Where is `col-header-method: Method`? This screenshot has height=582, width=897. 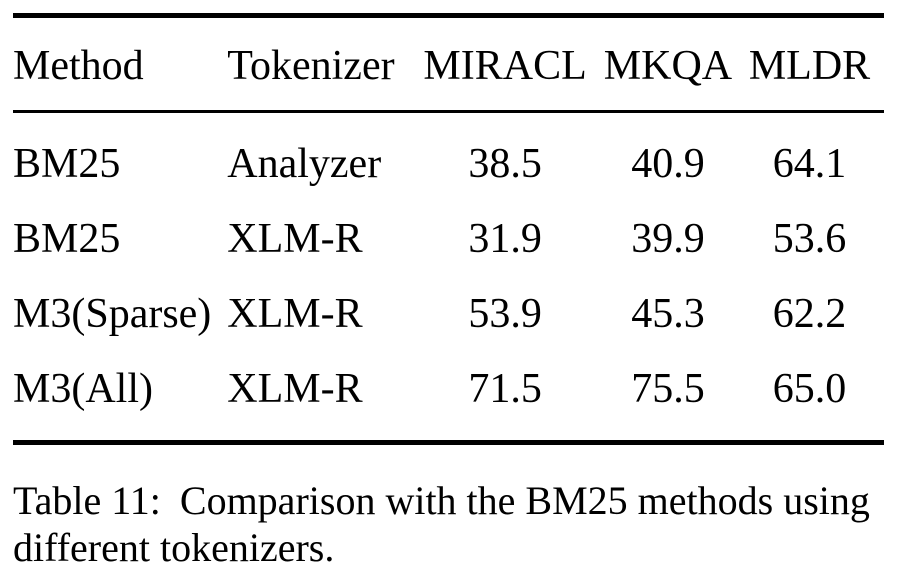
col-header-method: Method is located at coordinates (120, 65).